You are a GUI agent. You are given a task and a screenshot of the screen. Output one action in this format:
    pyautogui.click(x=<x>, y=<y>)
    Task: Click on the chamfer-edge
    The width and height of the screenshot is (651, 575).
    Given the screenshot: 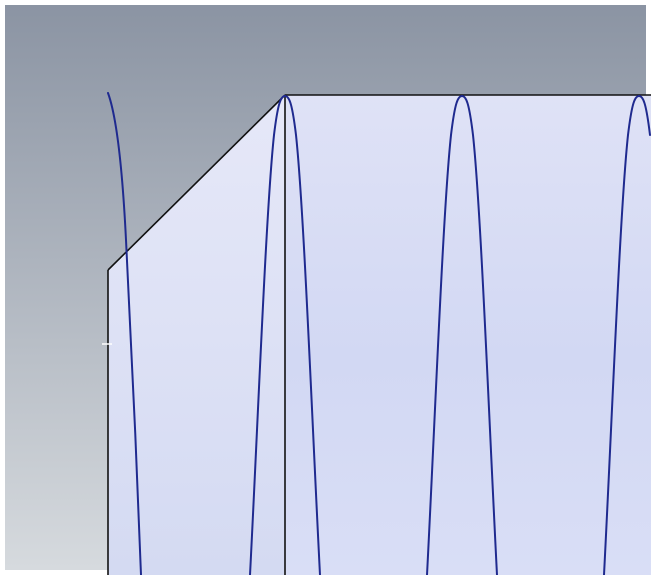 What is the action you would take?
    pyautogui.click(x=196, y=182)
    